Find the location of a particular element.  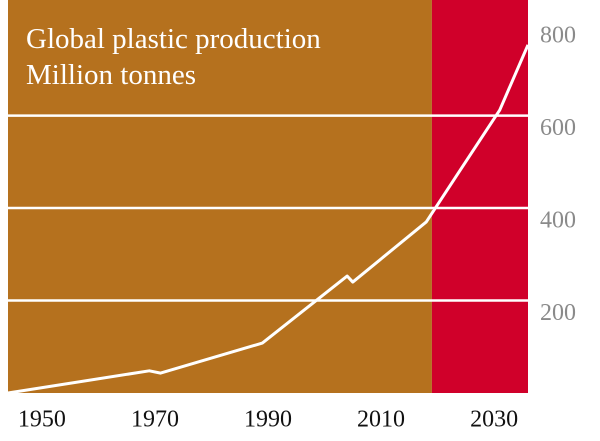

x-tick-label: 1990 is located at coordinates (268, 420).